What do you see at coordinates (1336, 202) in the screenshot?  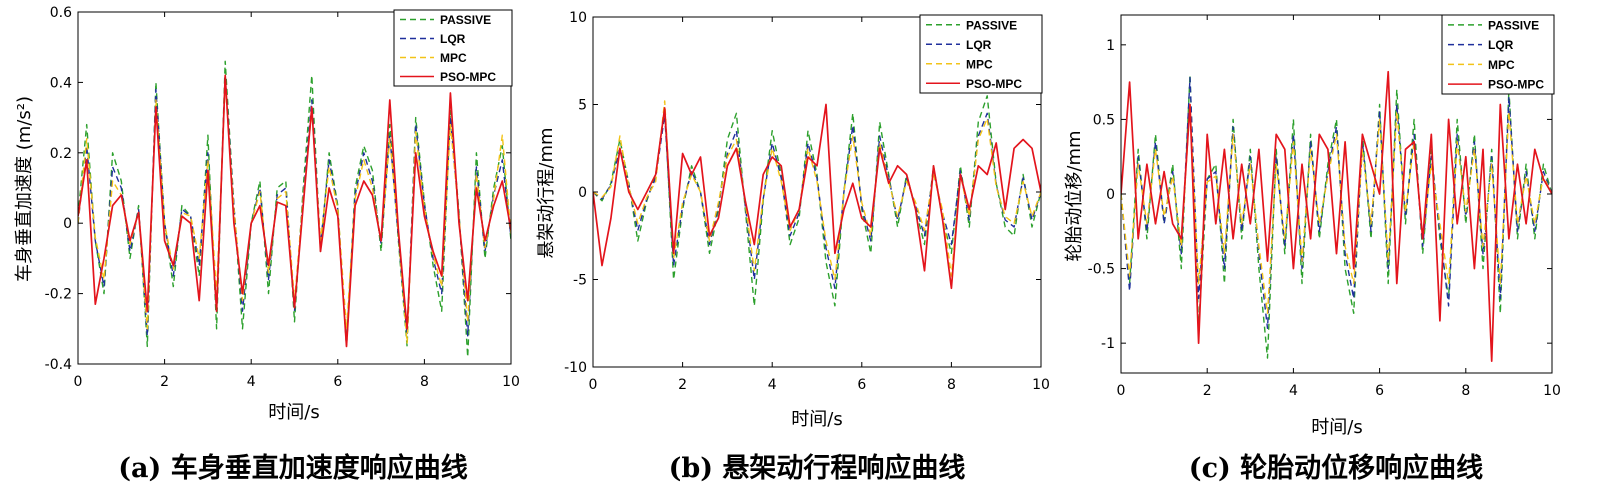 I see `series-line-lqr-c` at bounding box center [1336, 202].